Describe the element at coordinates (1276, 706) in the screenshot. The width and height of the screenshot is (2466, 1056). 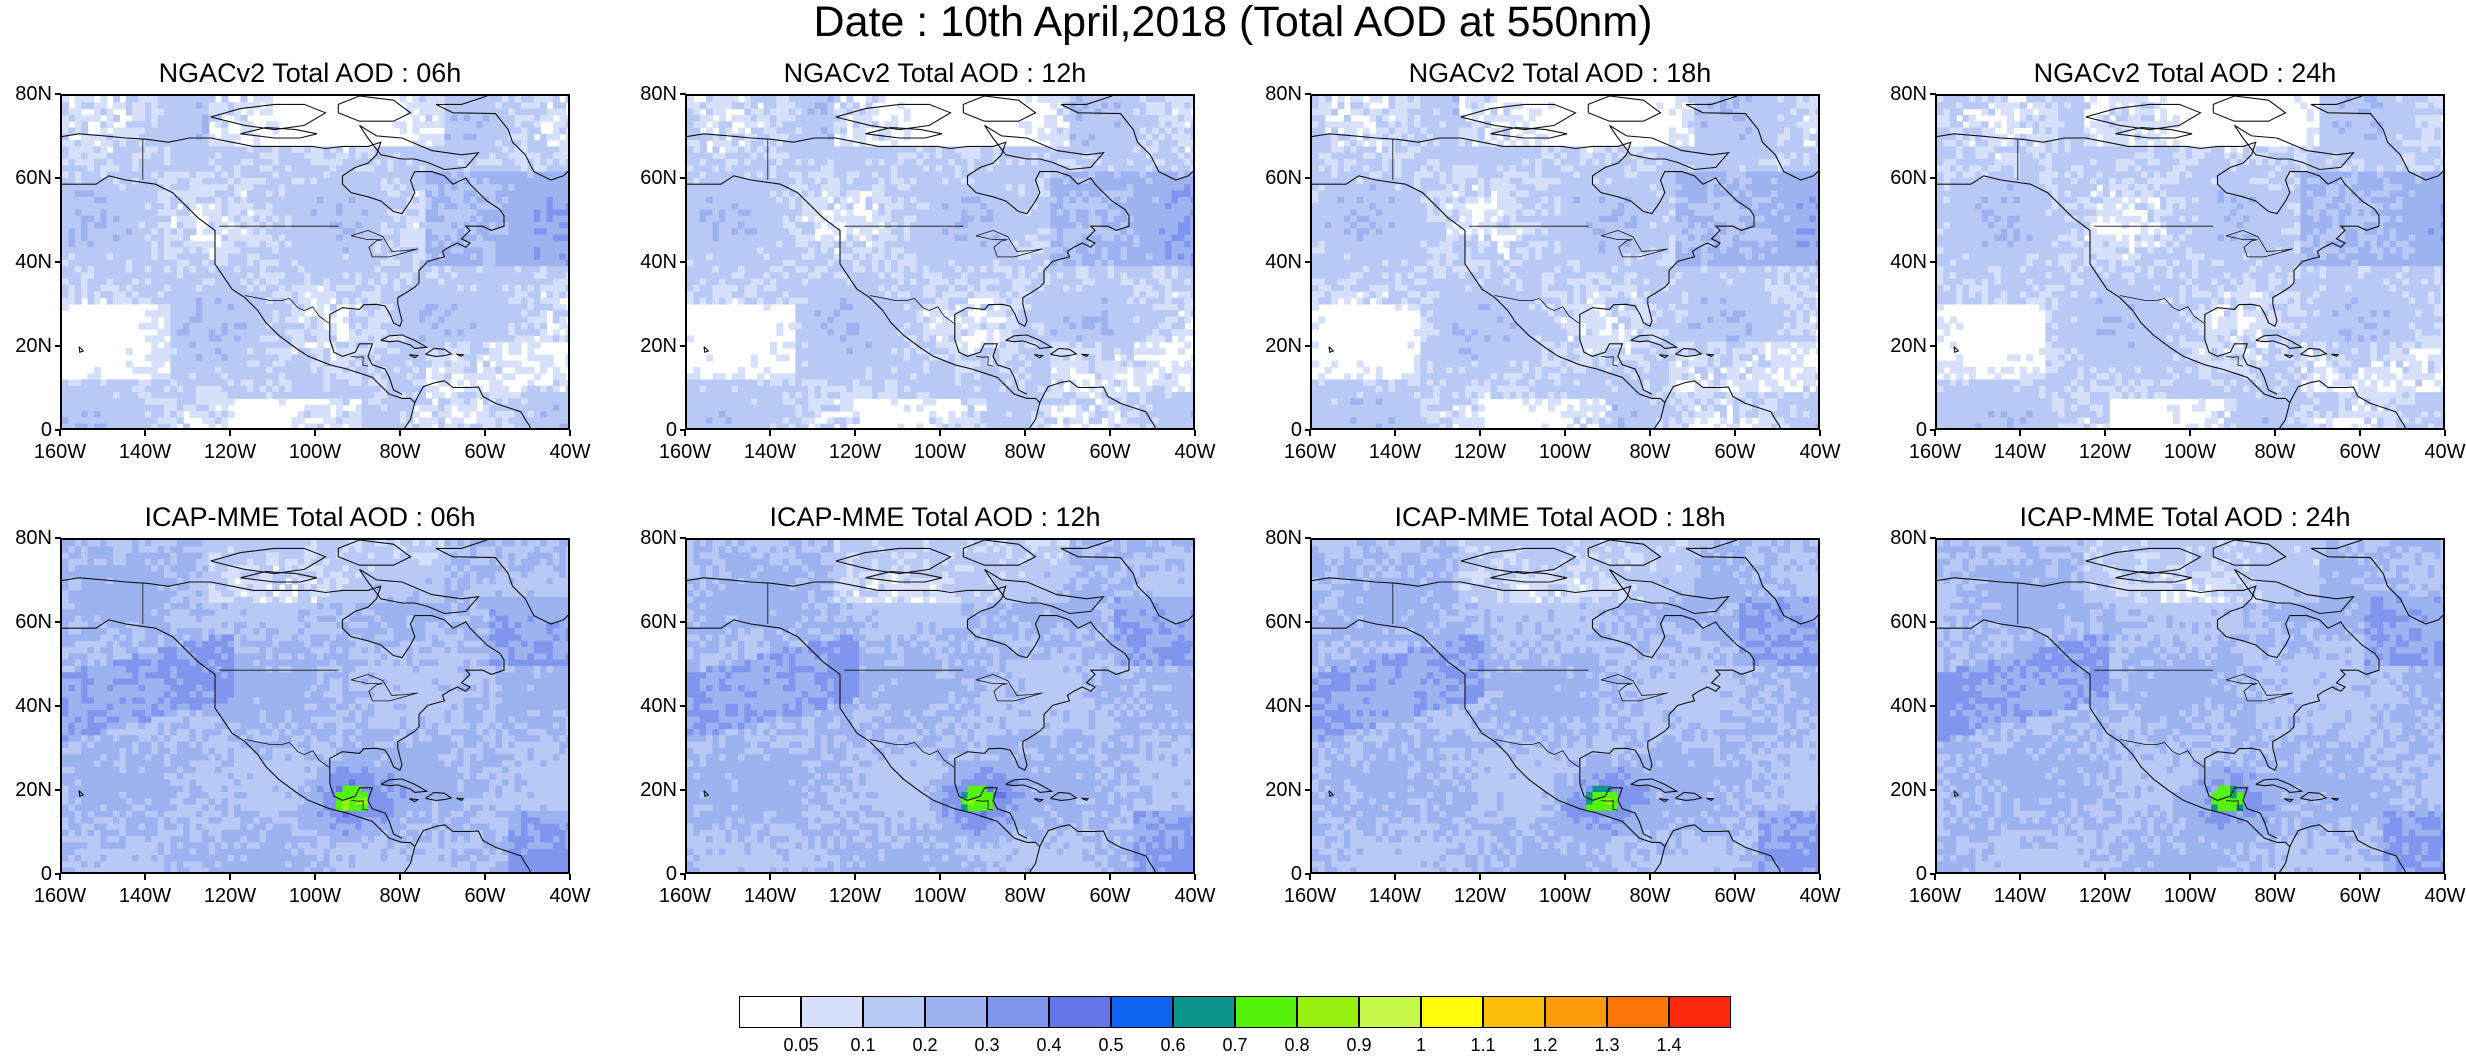
I see `latitude-tick-label: 40N` at that location.